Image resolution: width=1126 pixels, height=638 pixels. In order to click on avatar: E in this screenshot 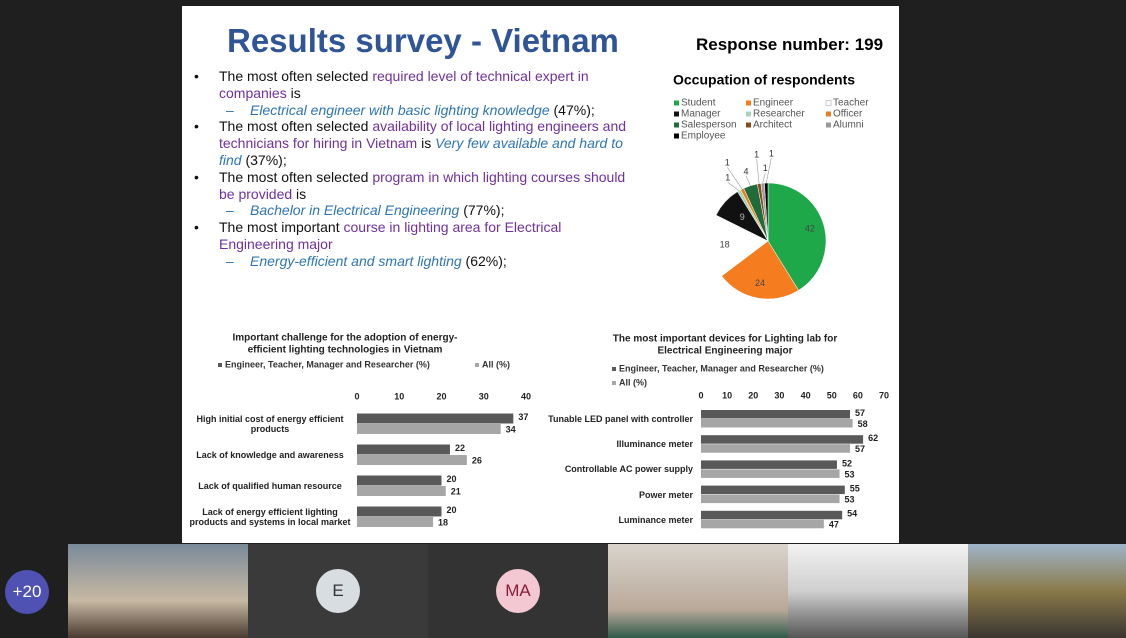, I will do `click(338, 591)`.